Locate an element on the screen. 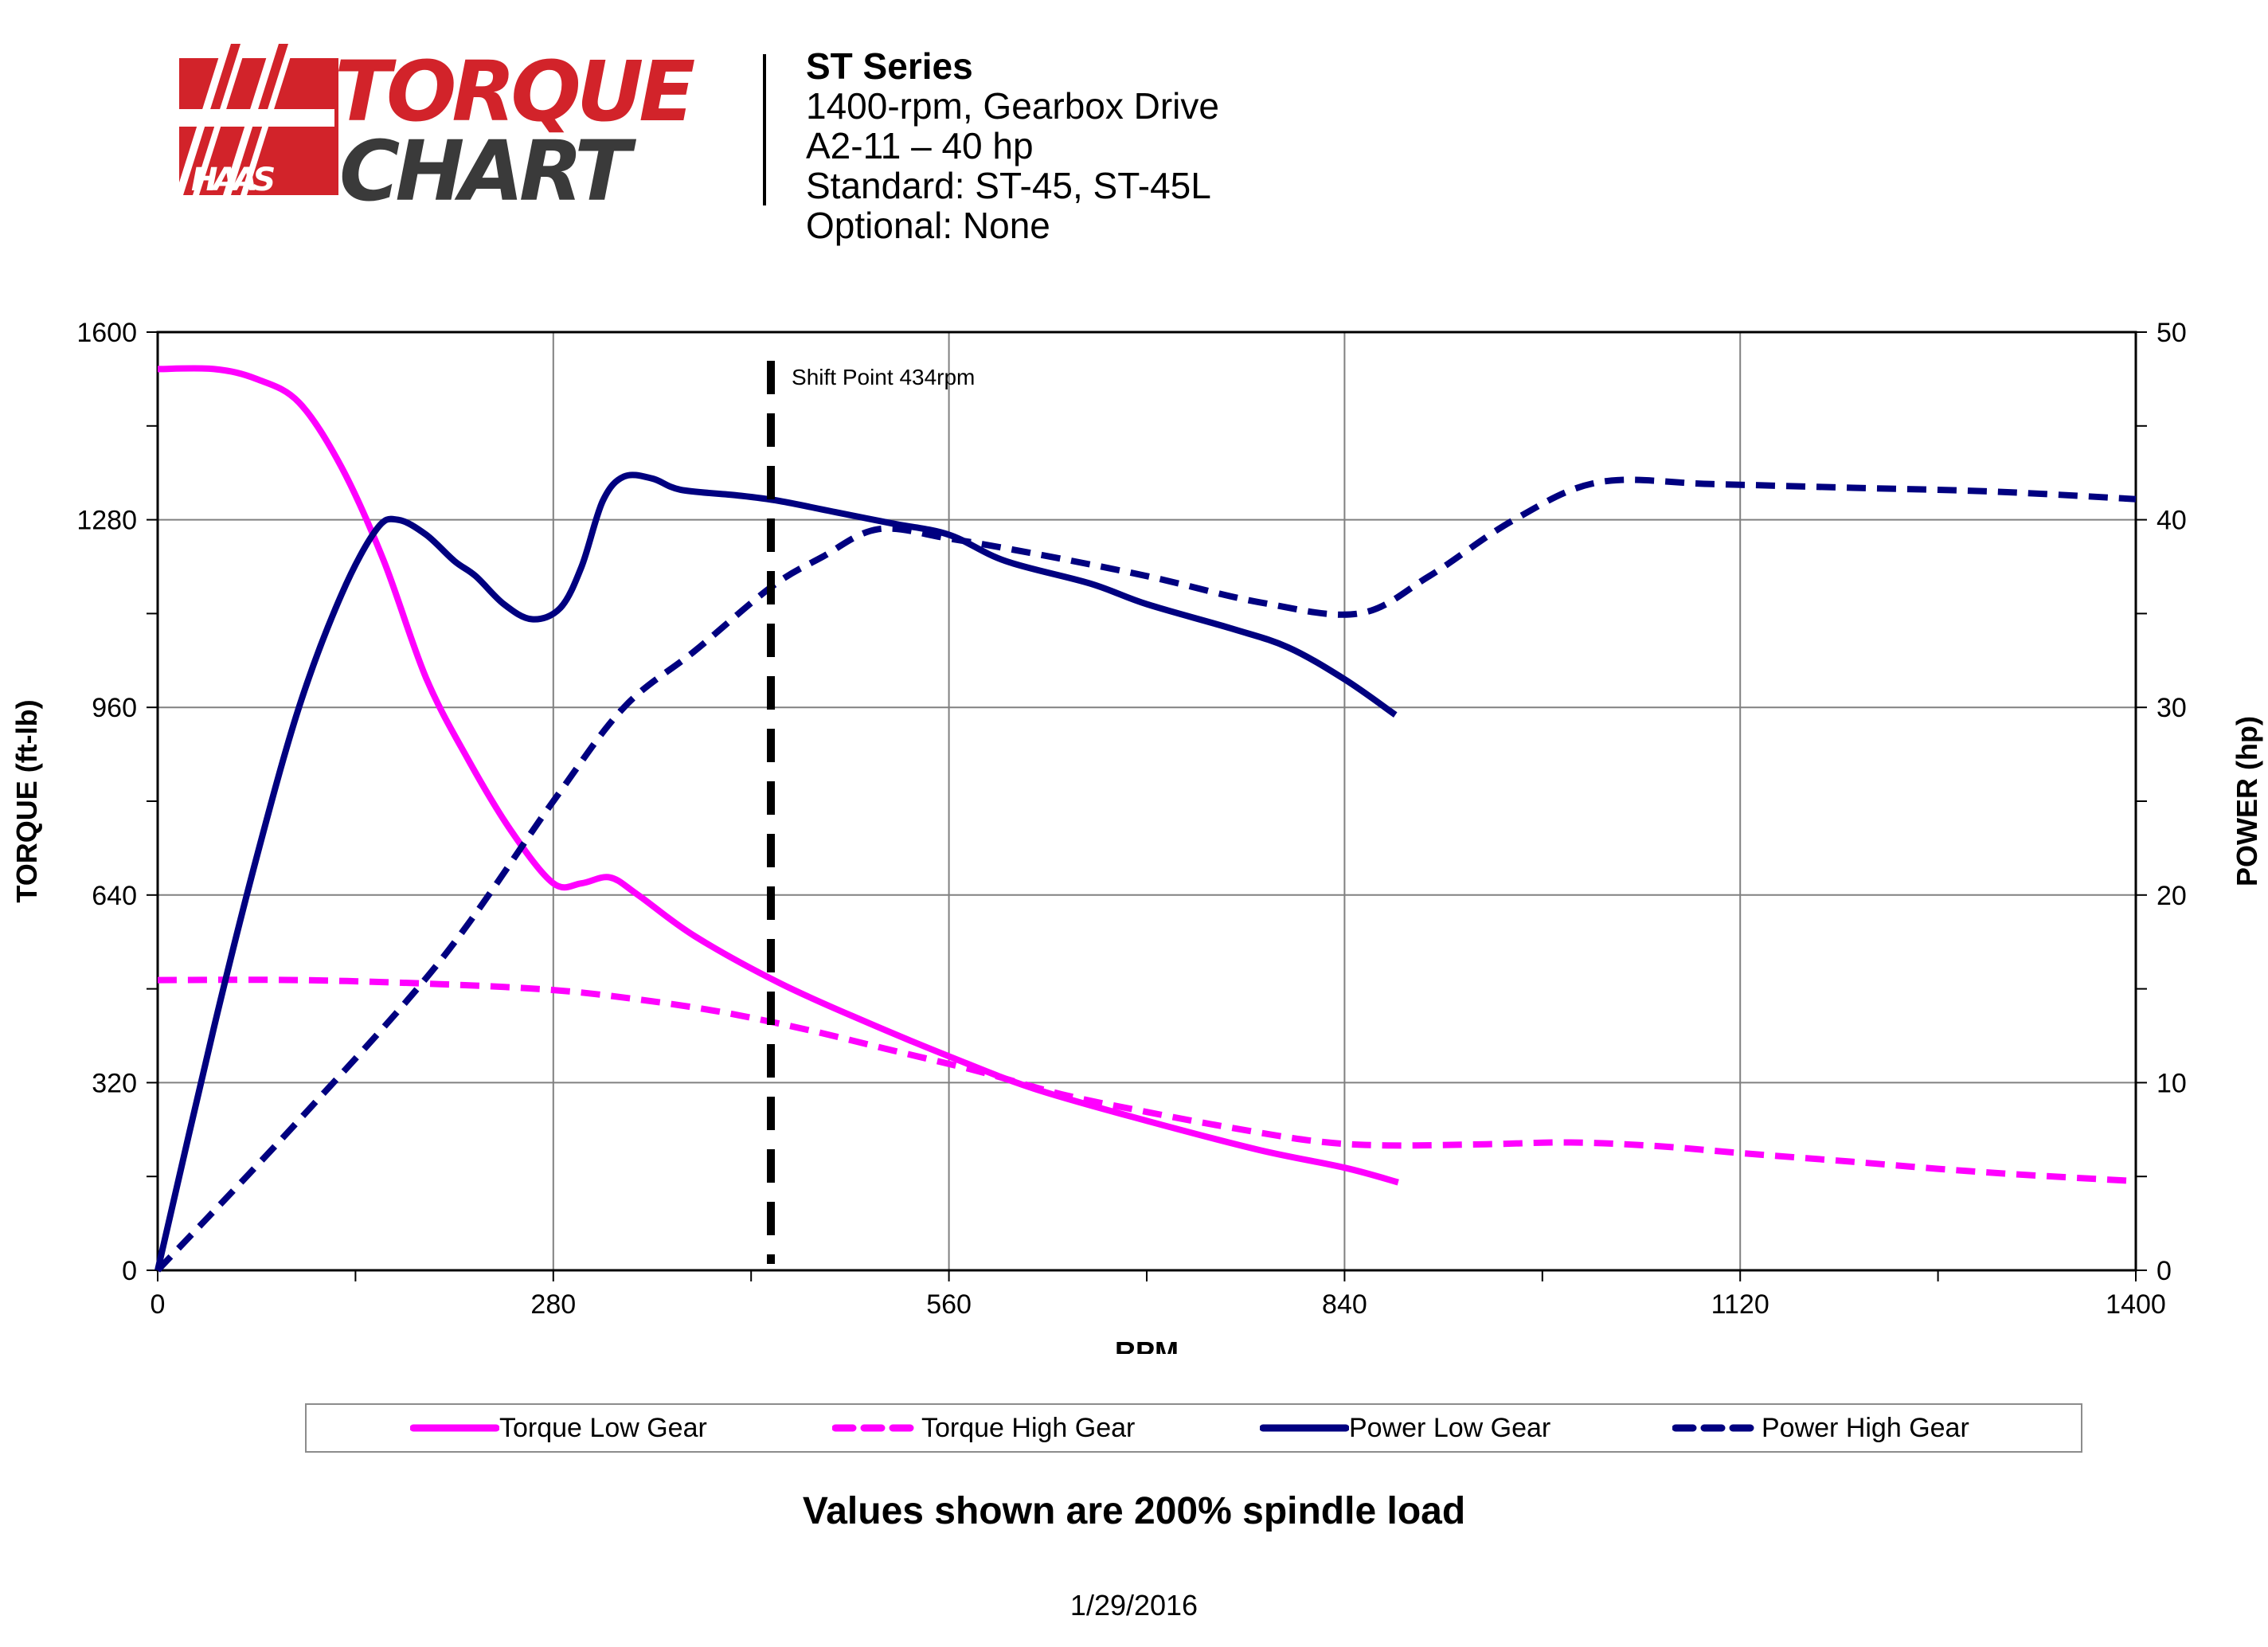 This screenshot has height=1647, width=2268. legend-item-torque-low: Torque Low Gear is located at coordinates (558, 1428).